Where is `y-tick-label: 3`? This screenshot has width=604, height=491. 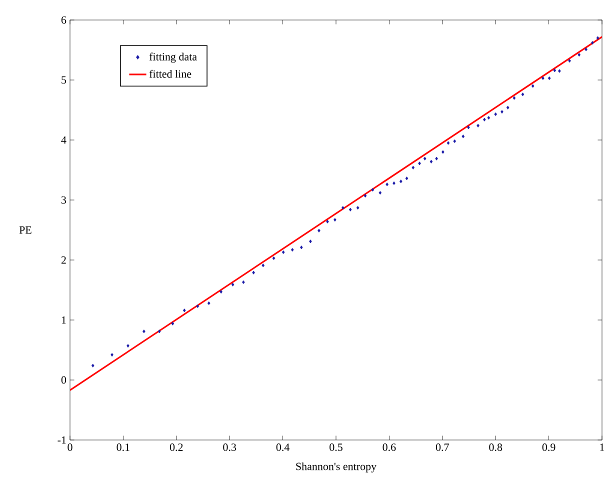
y-tick-label: 3 is located at coordinates (64, 200).